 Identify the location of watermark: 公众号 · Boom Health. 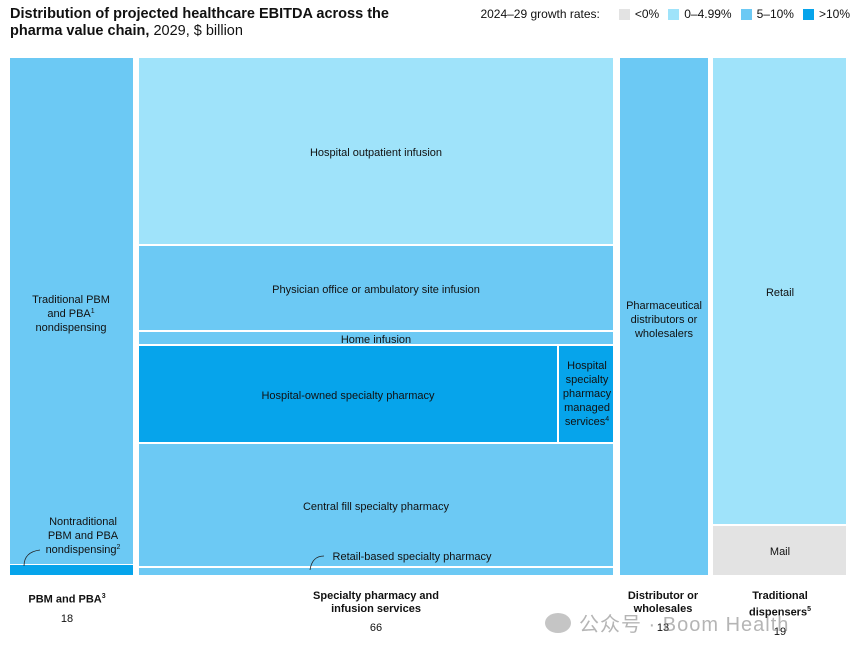
(667, 622).